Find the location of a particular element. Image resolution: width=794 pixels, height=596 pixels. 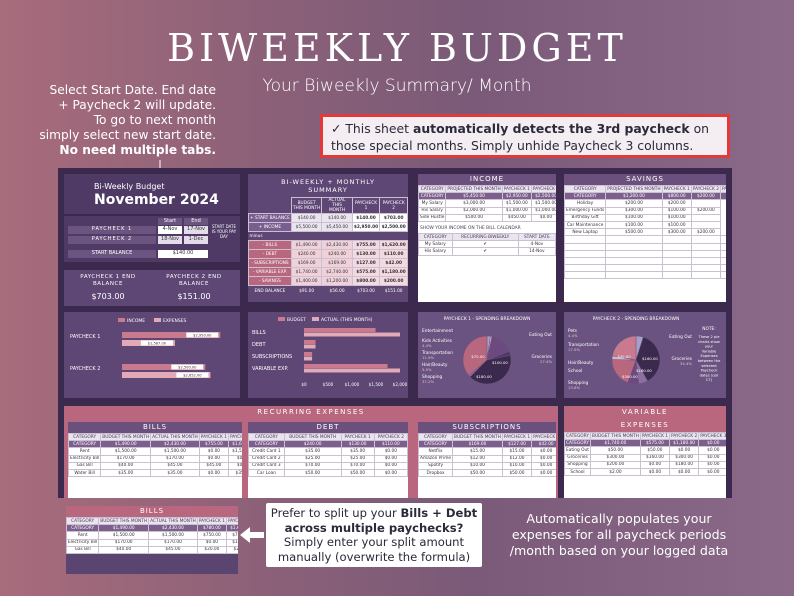

table-cell: + INCOME is located at coordinates (270, 227).